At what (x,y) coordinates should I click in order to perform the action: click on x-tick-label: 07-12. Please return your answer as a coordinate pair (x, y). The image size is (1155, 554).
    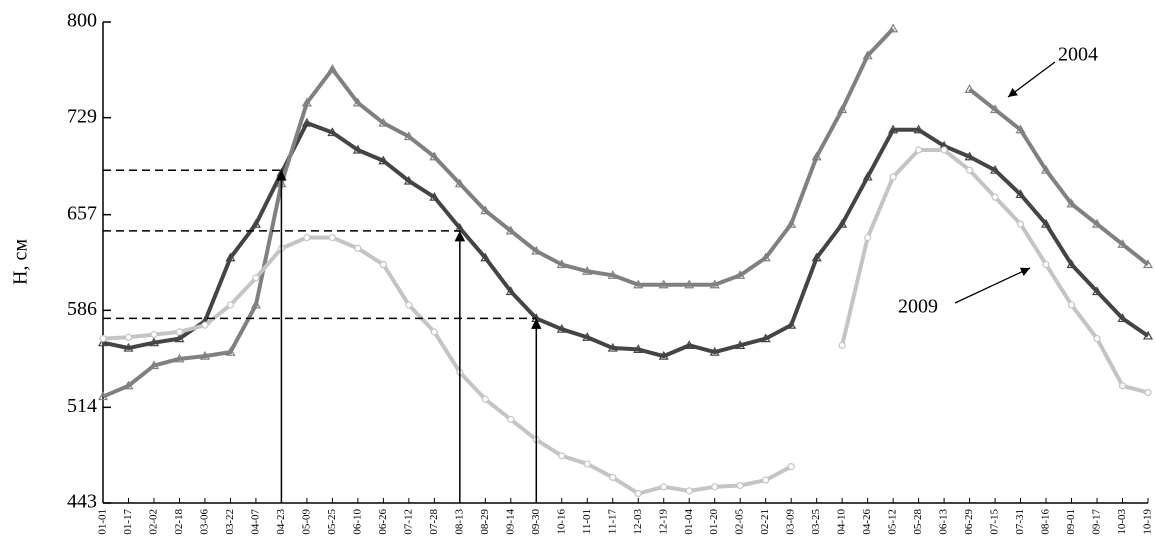
    Looking at the image, I should click on (408, 522).